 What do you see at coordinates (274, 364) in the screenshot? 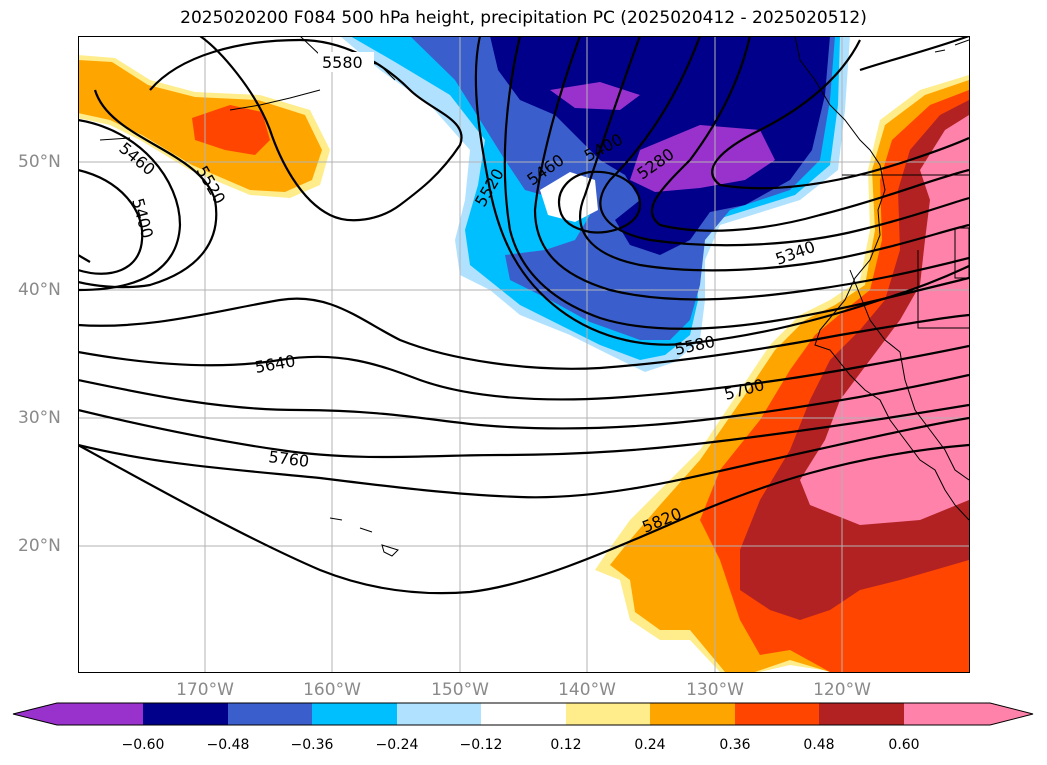
I see `contour-label: 5640` at bounding box center [274, 364].